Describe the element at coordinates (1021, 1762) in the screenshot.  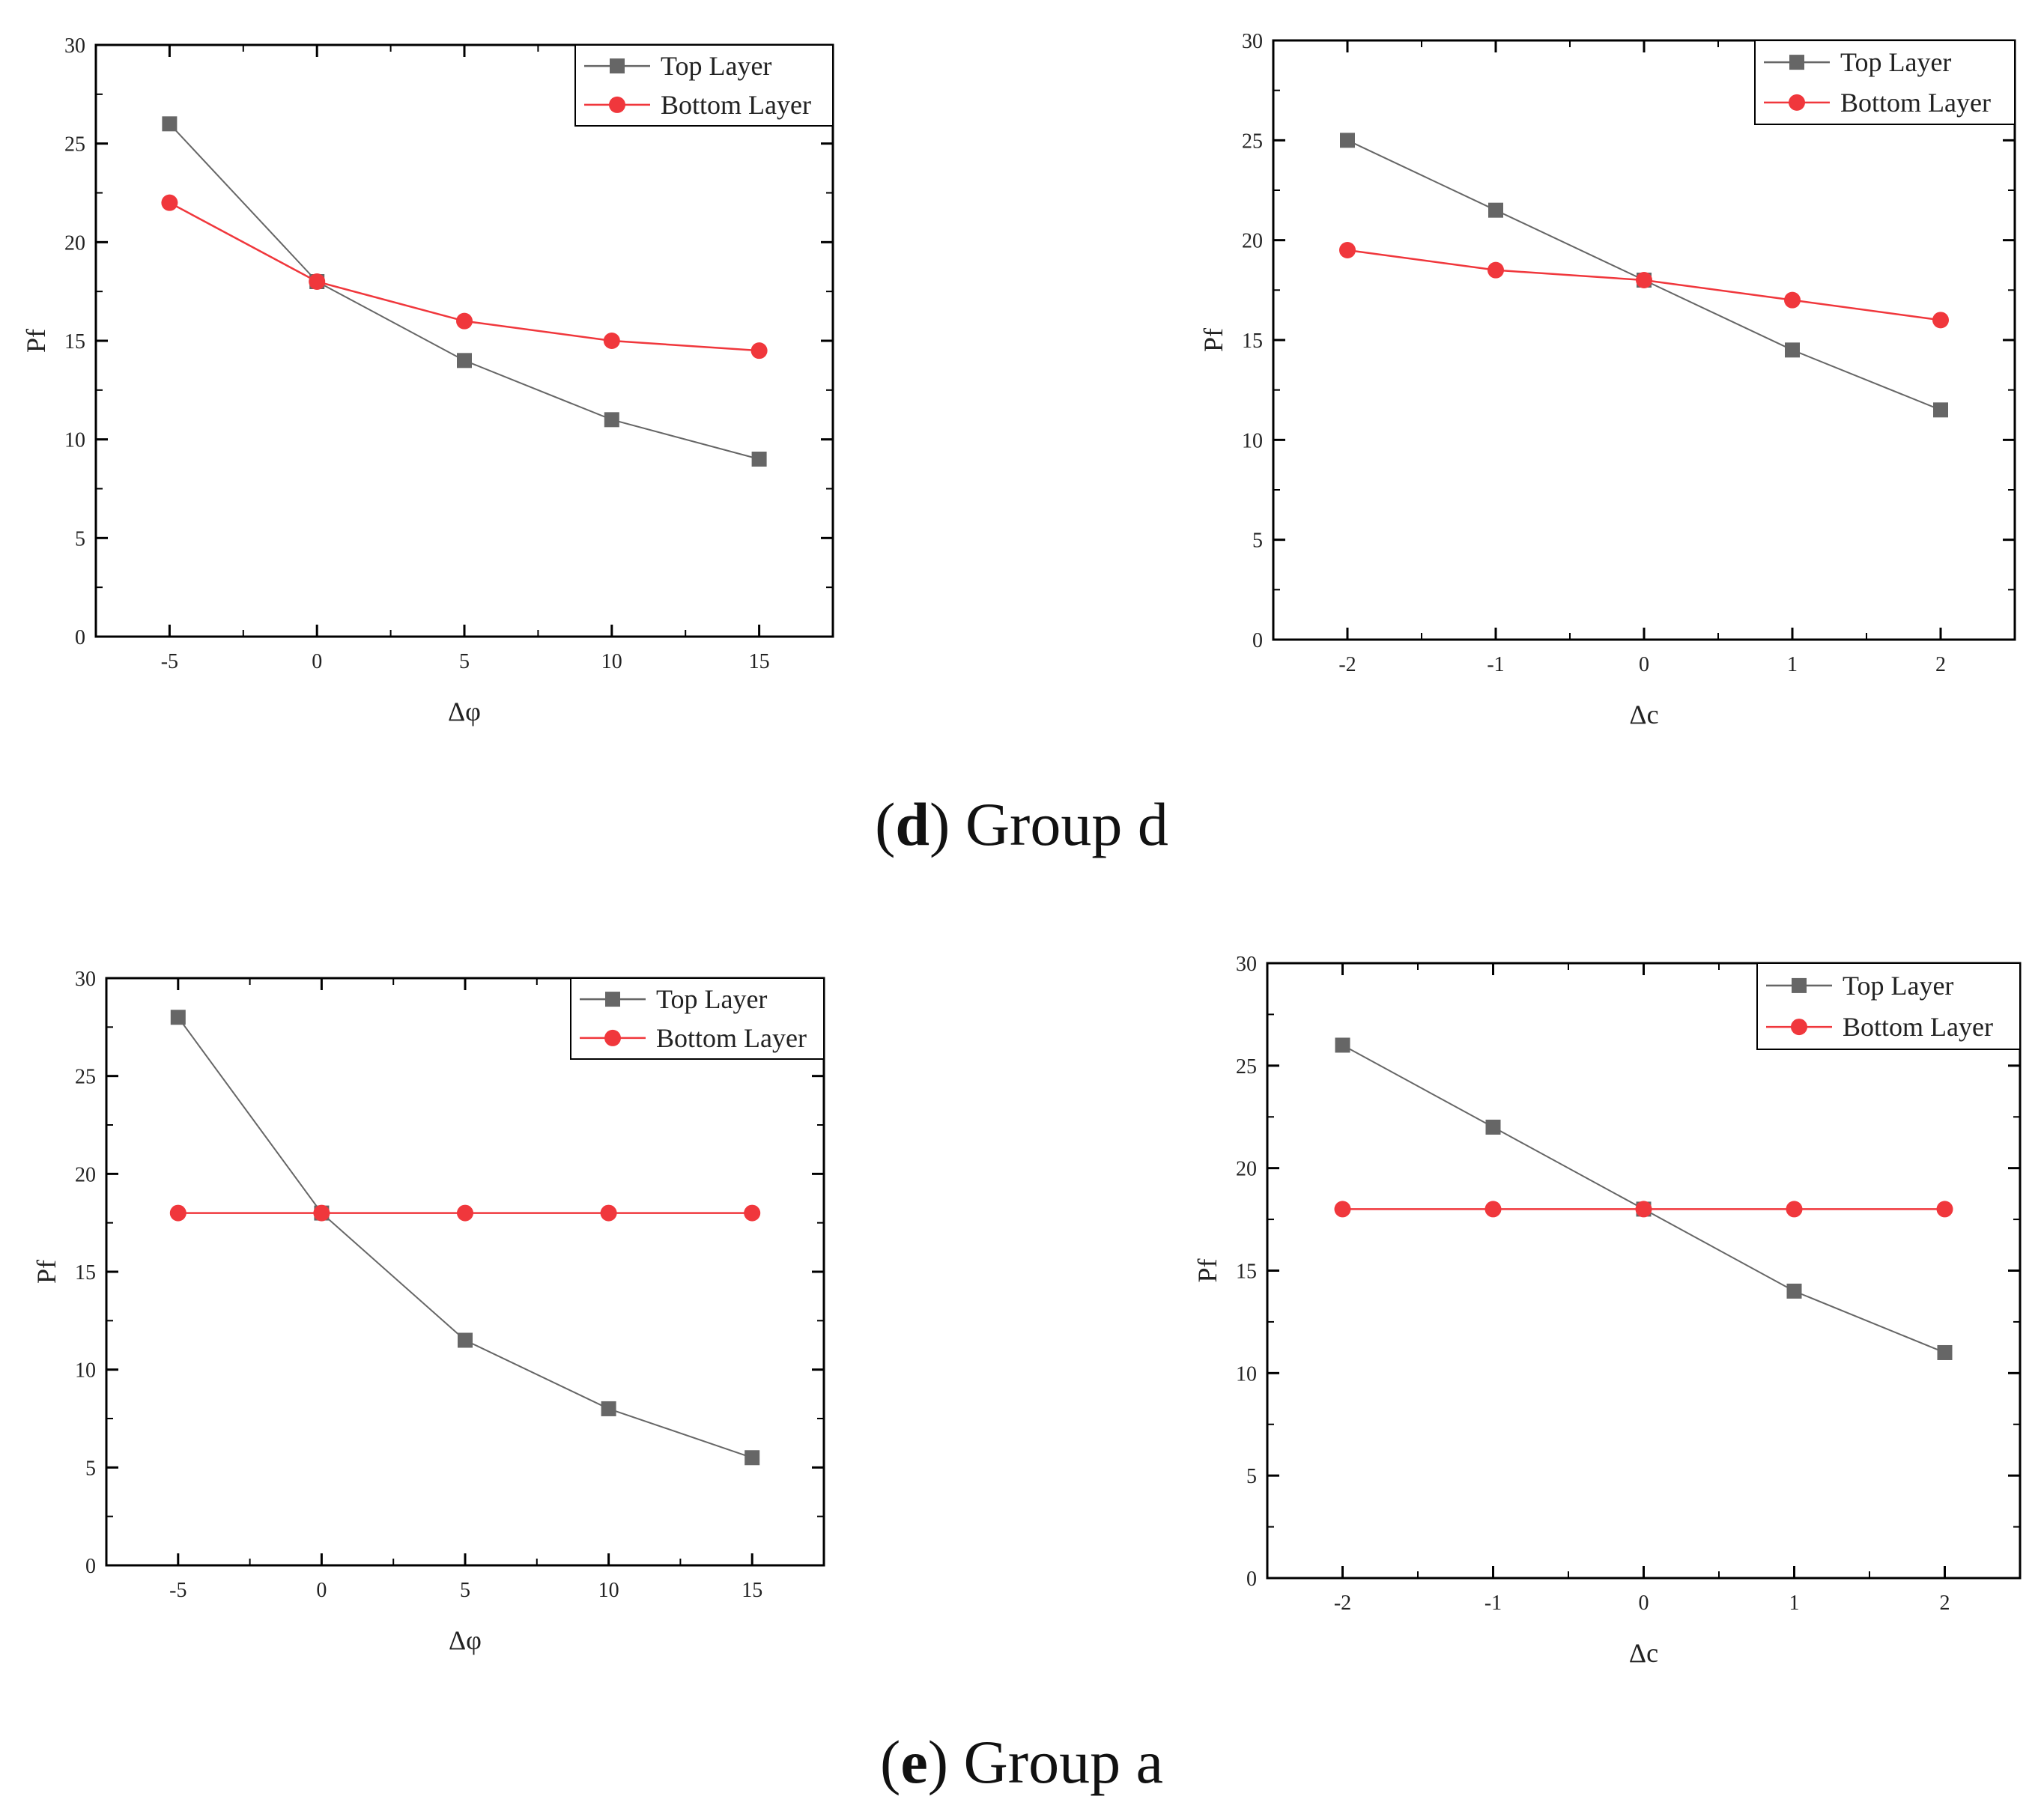
I see `caption-group-a: (e) Group a` at that location.